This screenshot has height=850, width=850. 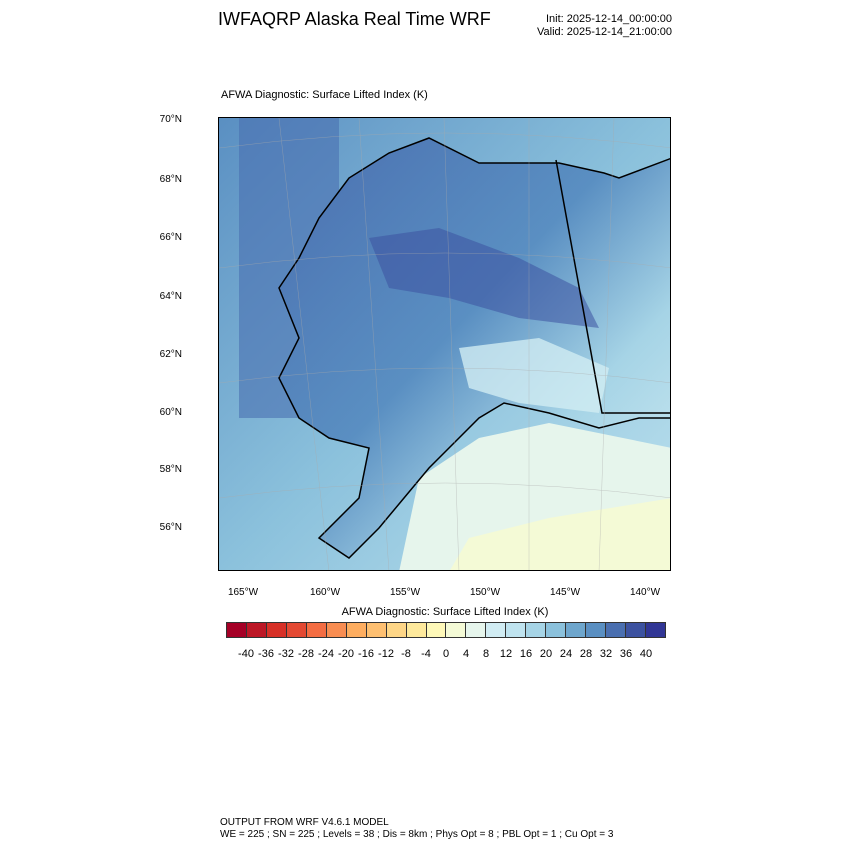 I want to click on lat-label: 66°N, so click(x=170, y=237).